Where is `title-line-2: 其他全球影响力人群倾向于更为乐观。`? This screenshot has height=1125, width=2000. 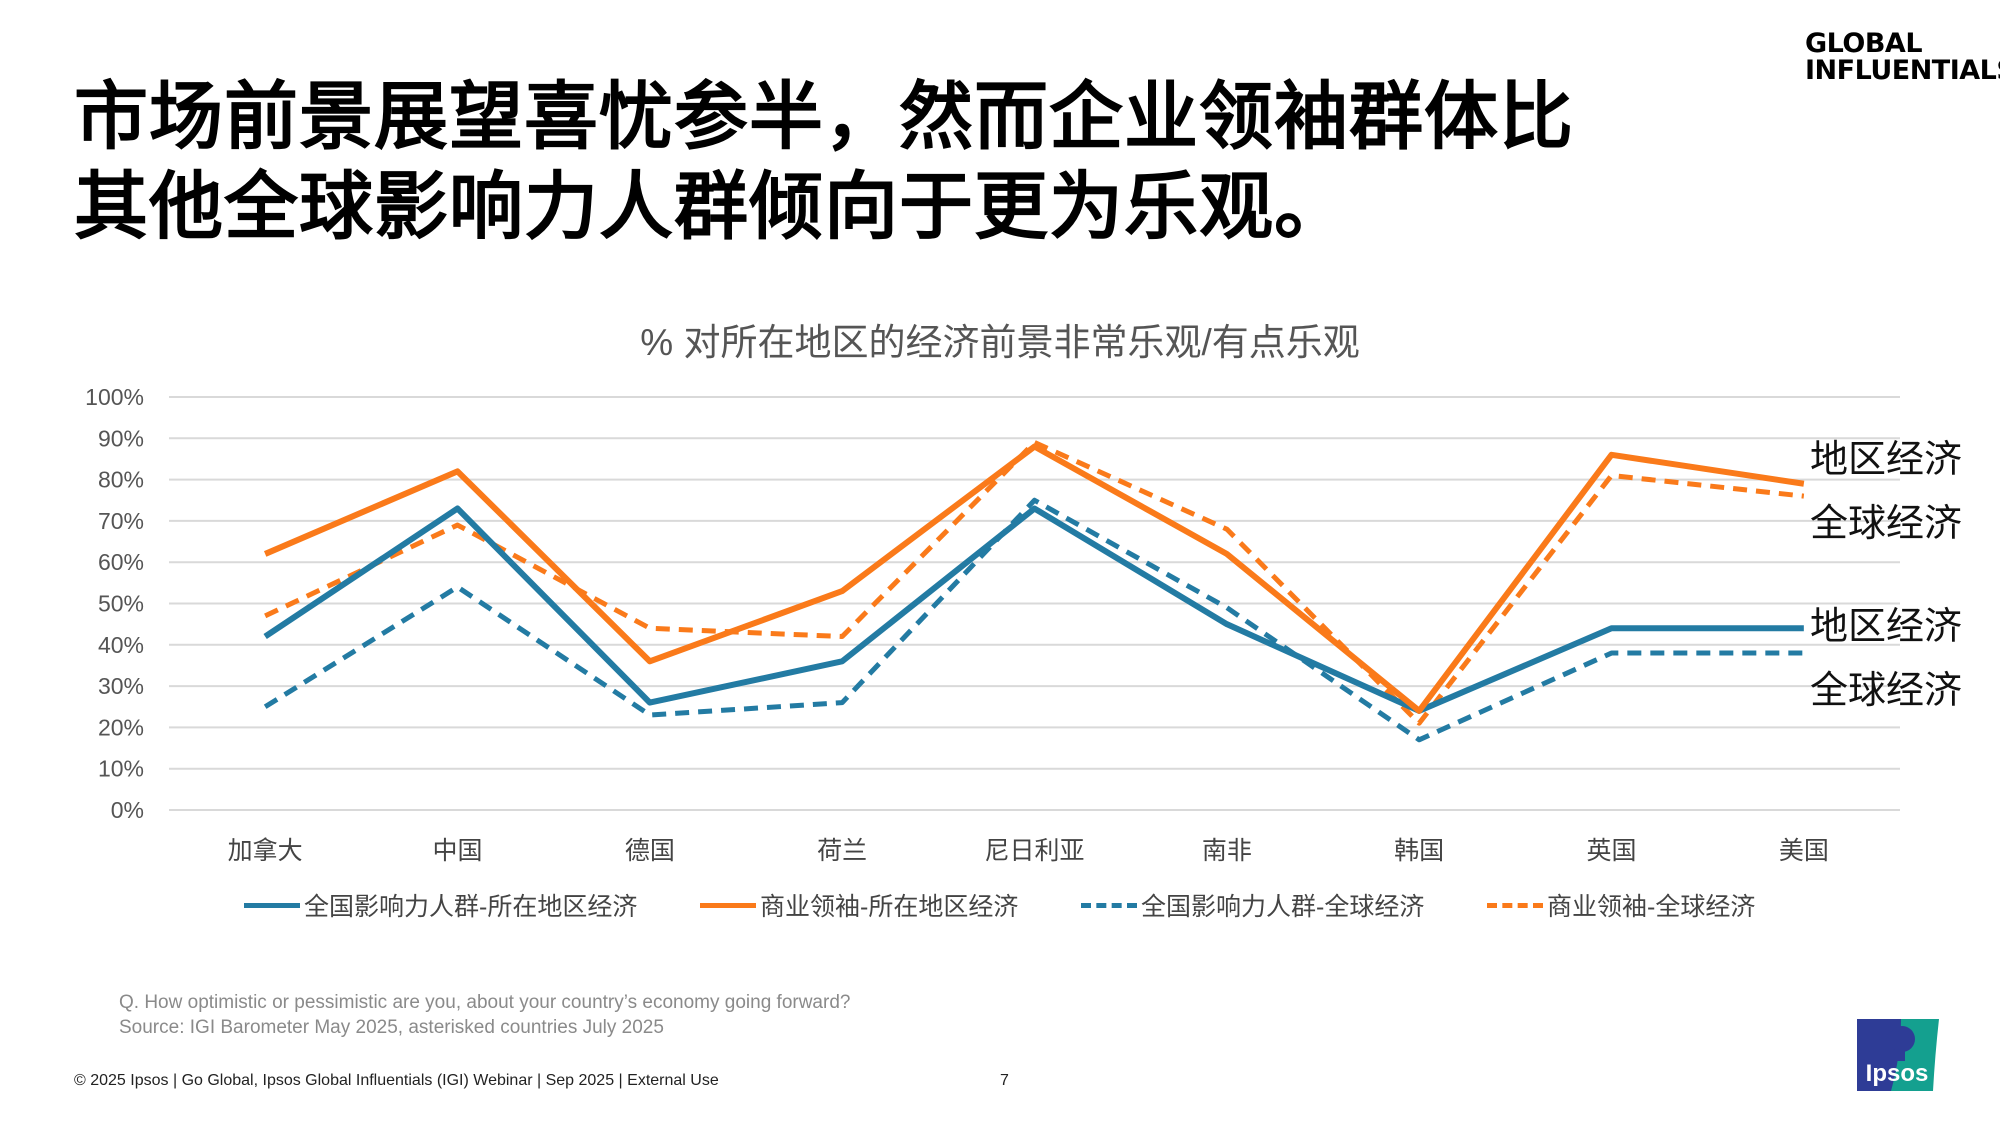
title-line-2: 其他全球影响力人群倾向于更为乐观。 is located at coordinates (711, 206).